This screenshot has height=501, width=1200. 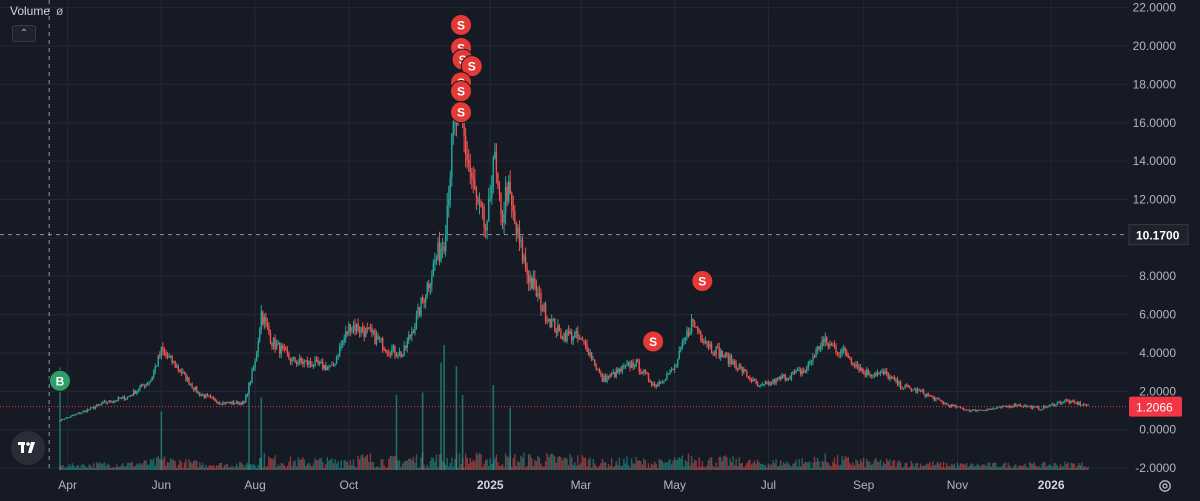 What do you see at coordinates (674, 485) in the screenshot?
I see `x-tick-label: May` at bounding box center [674, 485].